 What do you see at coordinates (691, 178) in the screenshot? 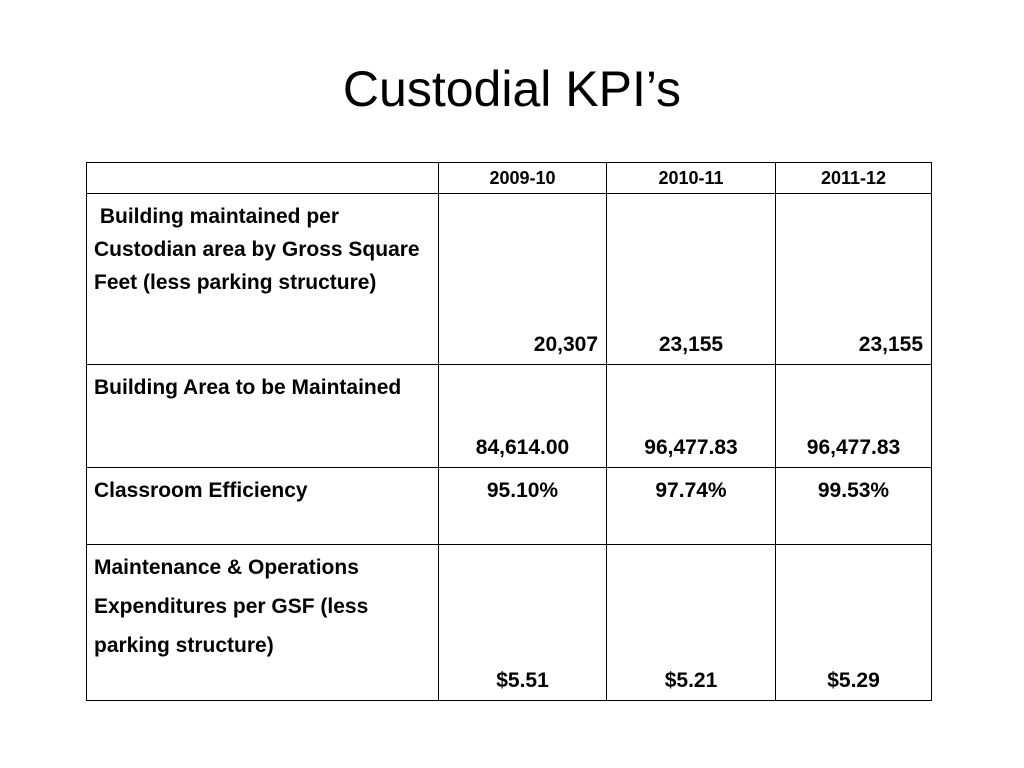
I see `header-year: 2010-11` at bounding box center [691, 178].